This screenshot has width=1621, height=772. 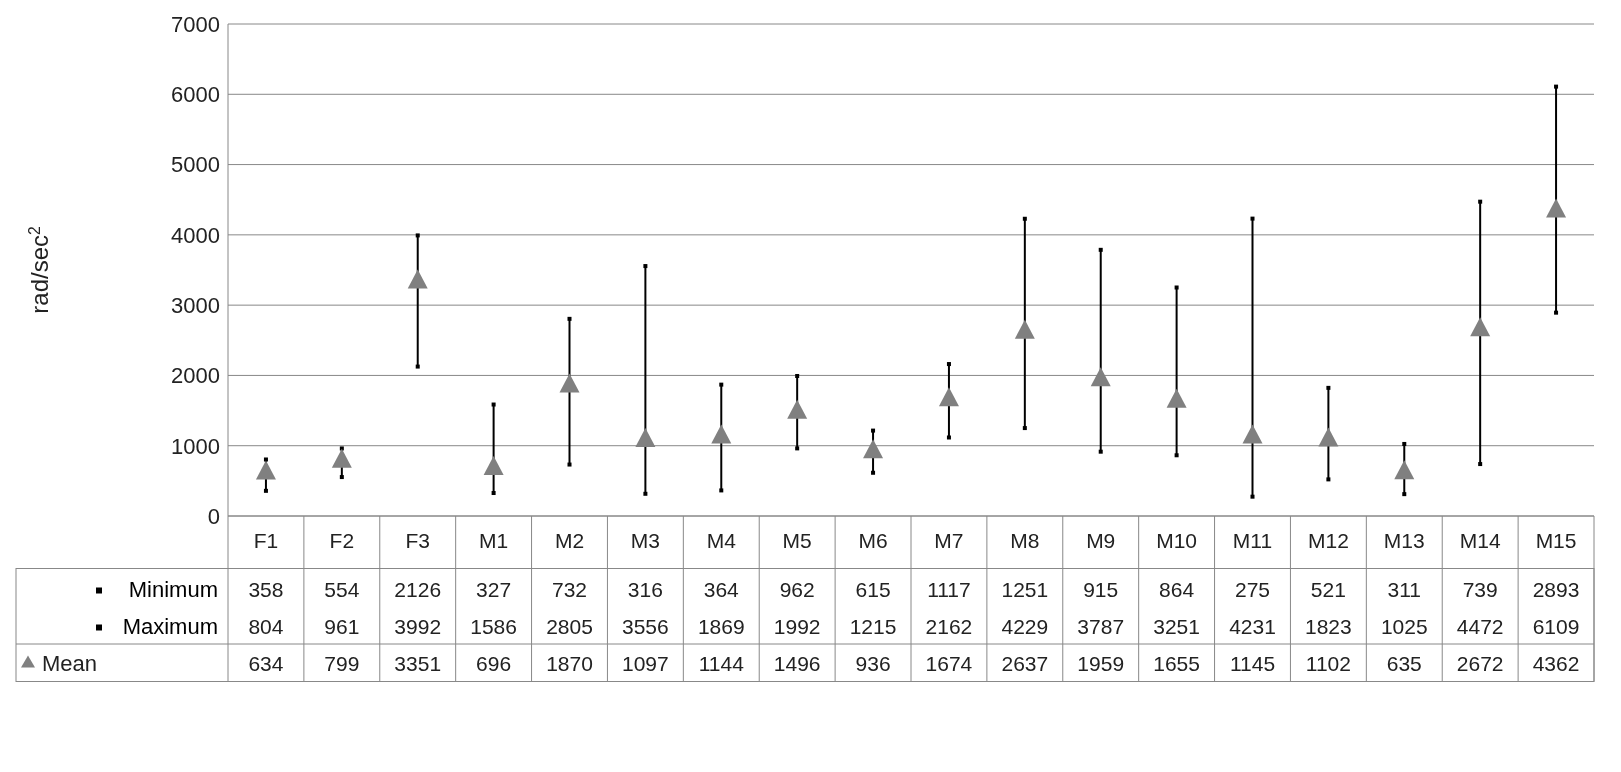 What do you see at coordinates (645, 540) in the screenshot?
I see `x-tick-label: M3` at bounding box center [645, 540].